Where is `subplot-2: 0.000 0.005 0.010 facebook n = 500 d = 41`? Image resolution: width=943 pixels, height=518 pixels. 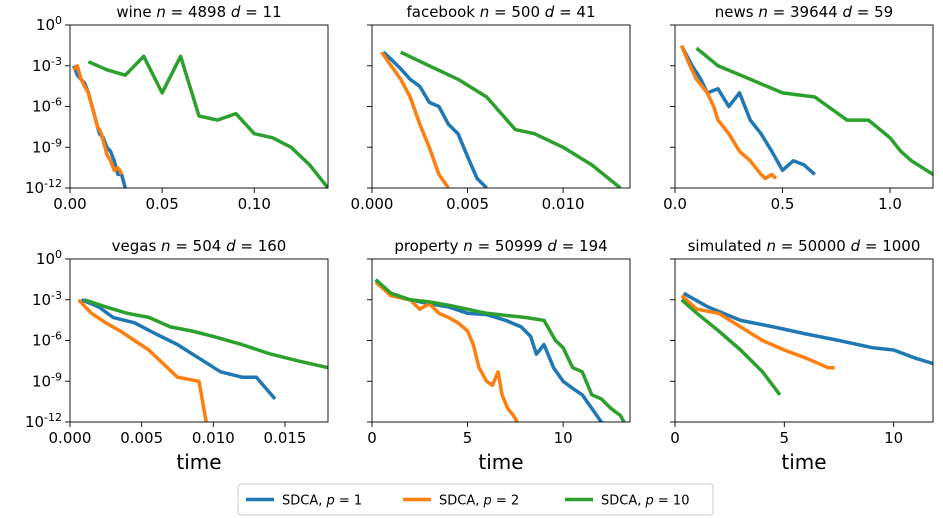
subplot-2: 0.000 0.005 0.010 facebook n = 500 d = 41 is located at coordinates (491, 108).